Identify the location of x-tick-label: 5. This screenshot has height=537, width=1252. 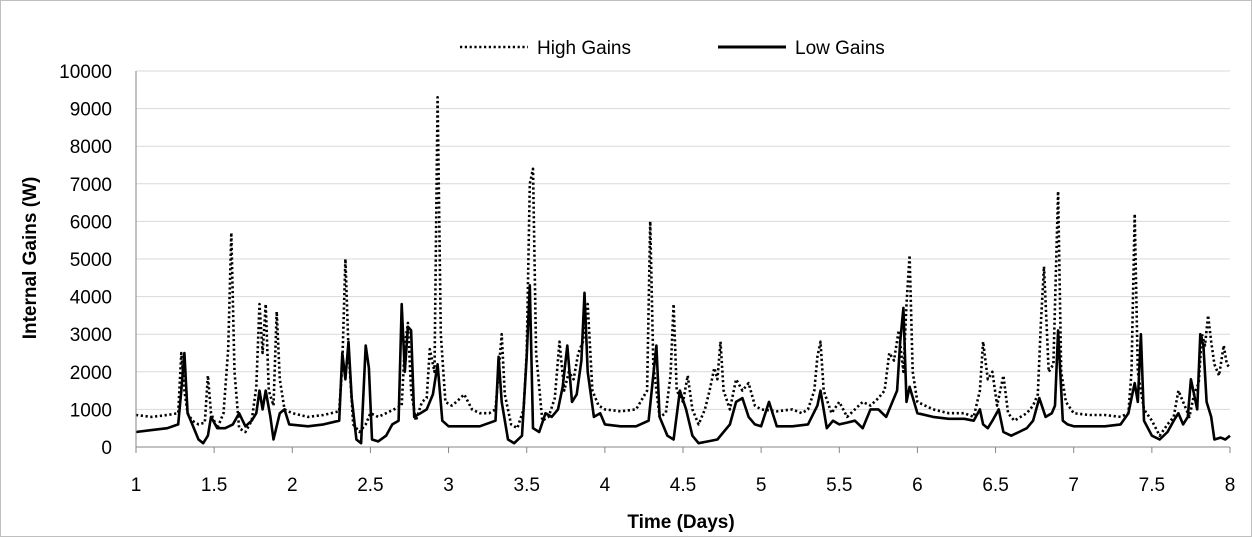
(761, 485).